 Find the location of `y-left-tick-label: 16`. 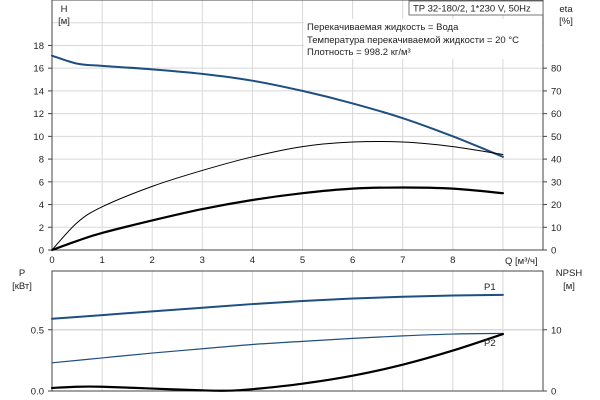

y-left-tick-label: 16 is located at coordinates (38, 69).